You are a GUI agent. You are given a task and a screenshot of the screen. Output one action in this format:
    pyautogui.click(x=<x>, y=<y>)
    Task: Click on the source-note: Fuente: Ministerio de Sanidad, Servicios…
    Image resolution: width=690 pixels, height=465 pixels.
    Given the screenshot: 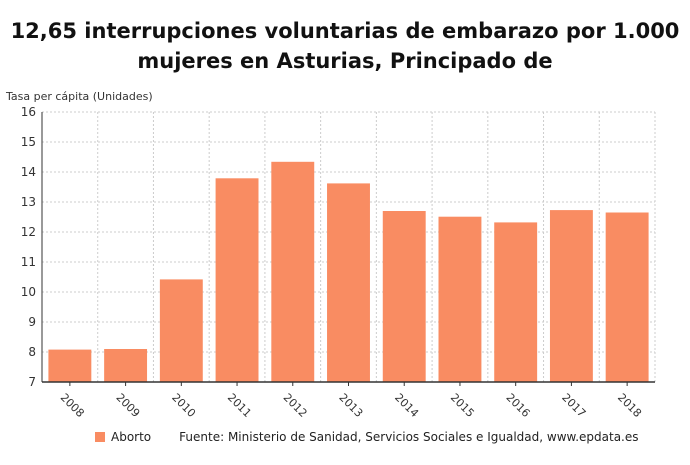 What is the action you would take?
    pyautogui.click(x=409, y=437)
    